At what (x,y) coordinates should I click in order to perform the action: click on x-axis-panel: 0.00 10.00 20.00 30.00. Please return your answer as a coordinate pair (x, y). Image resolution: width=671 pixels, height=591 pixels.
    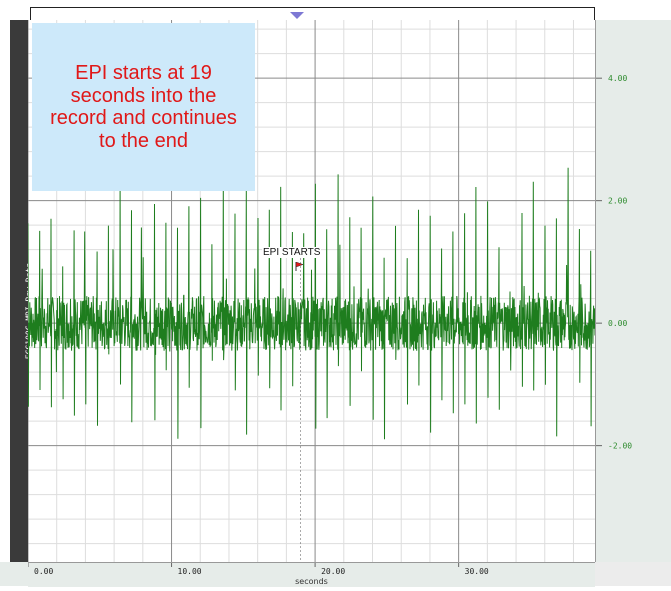
    Looking at the image, I should click on (311, 574).